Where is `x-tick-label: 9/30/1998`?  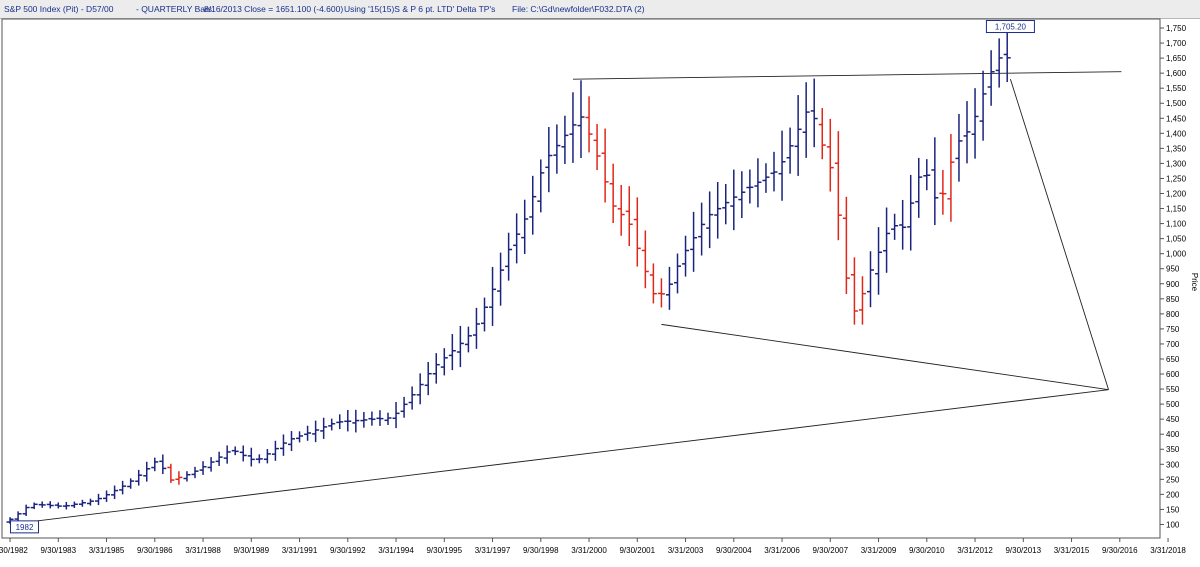 x-tick-label: 9/30/1998 is located at coordinates (541, 550).